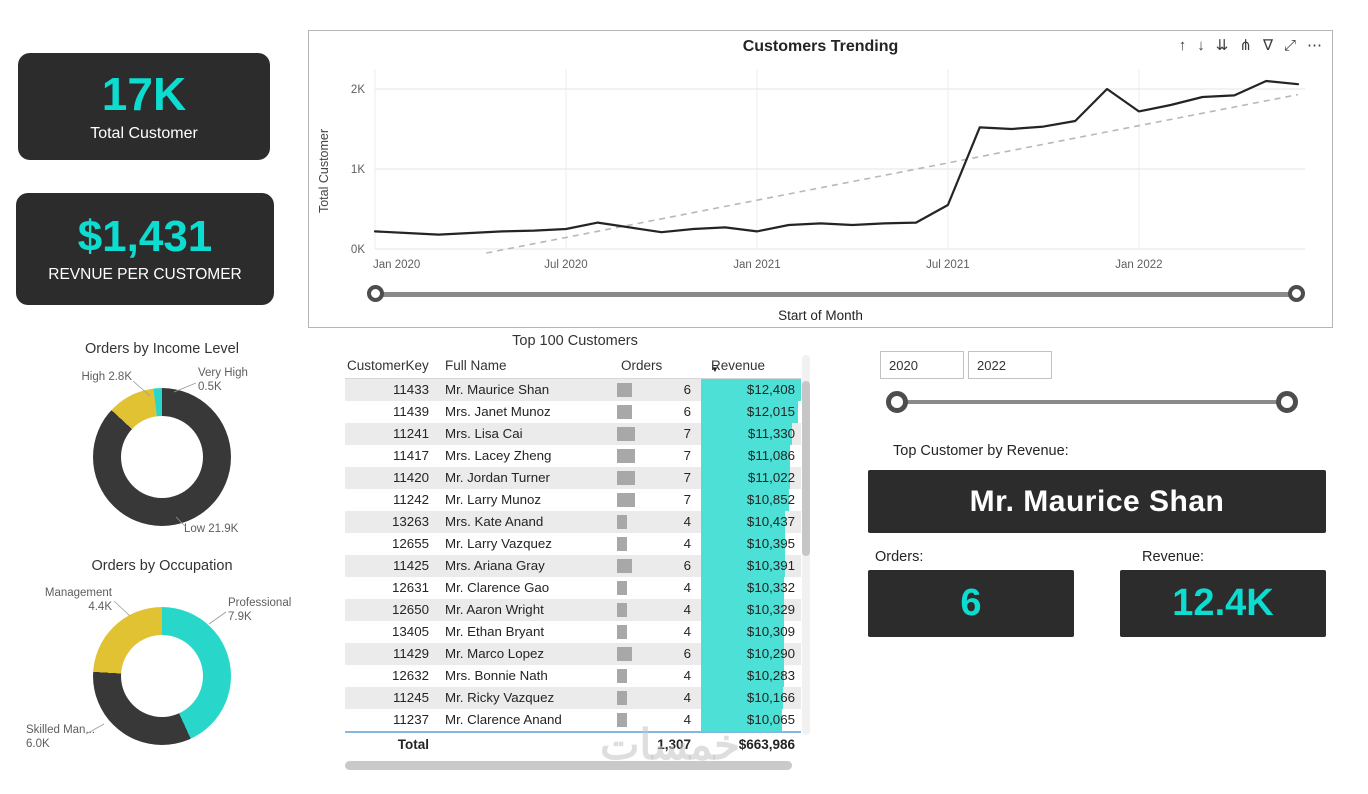 The image size is (1368, 794). What do you see at coordinates (1314, 45) in the screenshot?
I see `more-options-icon: ⋯` at bounding box center [1314, 45].